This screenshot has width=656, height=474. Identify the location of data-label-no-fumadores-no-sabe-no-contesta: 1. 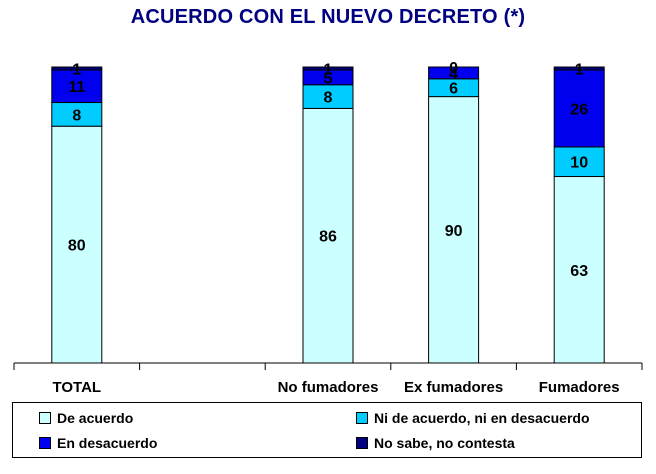
(328, 69).